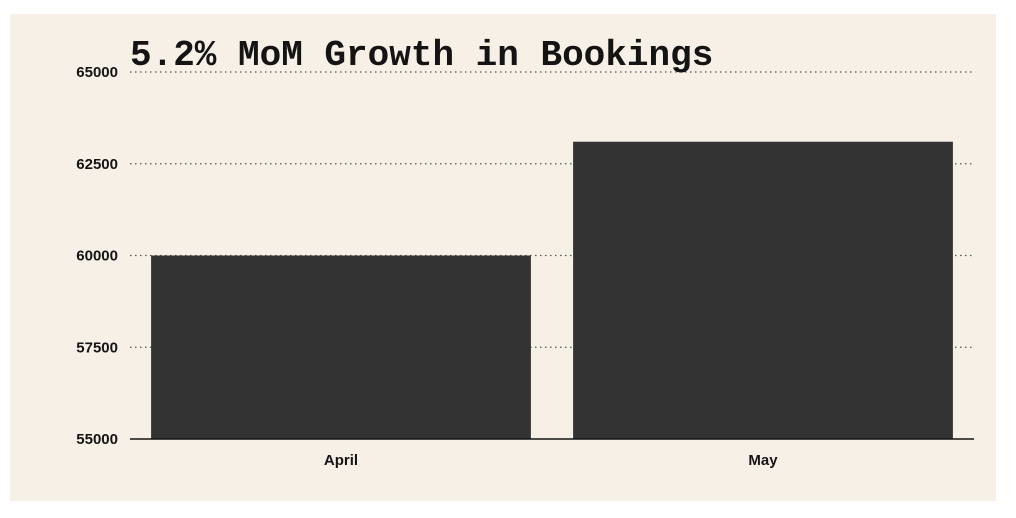 Image resolution: width=1016 pixels, height=518 pixels. I want to click on y-tick-label: 60000, so click(97, 256).